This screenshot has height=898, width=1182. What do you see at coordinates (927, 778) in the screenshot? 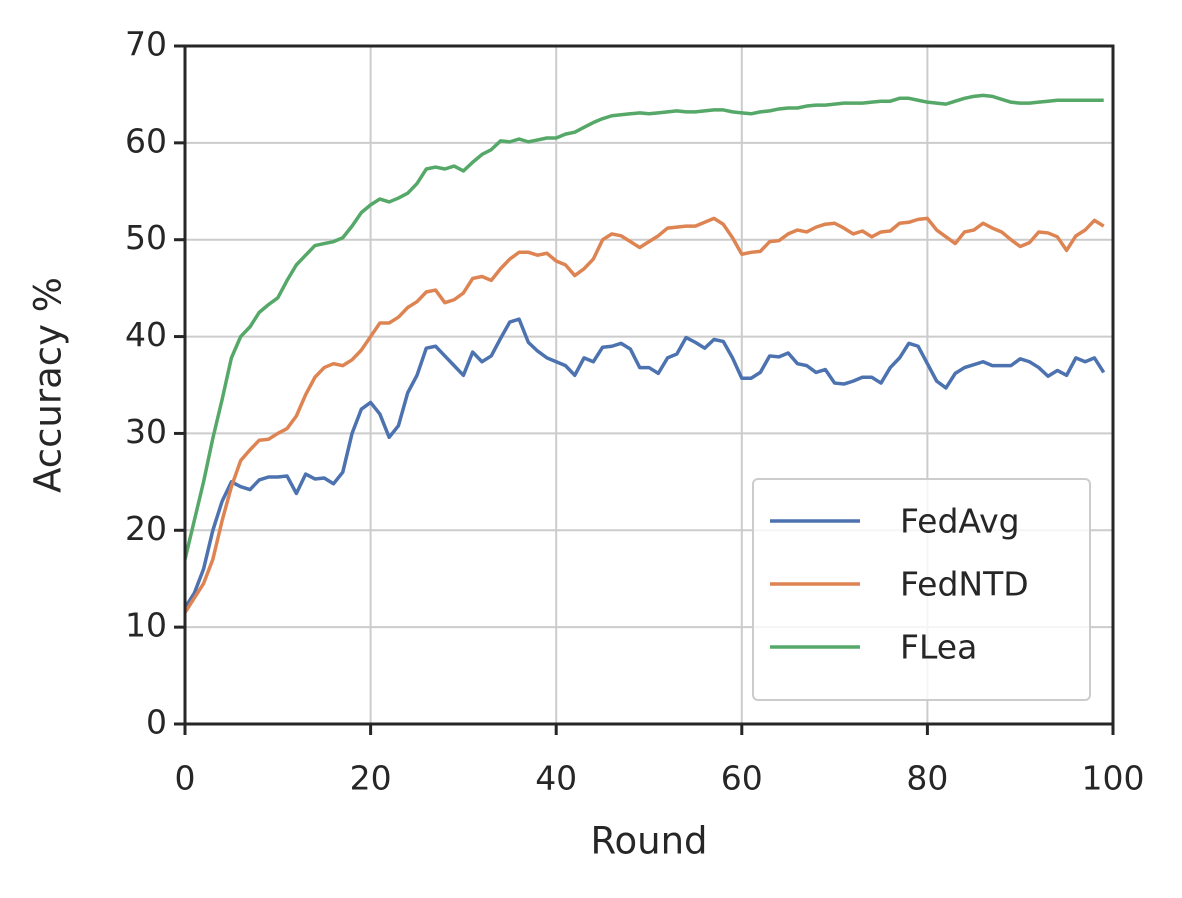
I see `x-tick-label: 80` at bounding box center [927, 778].